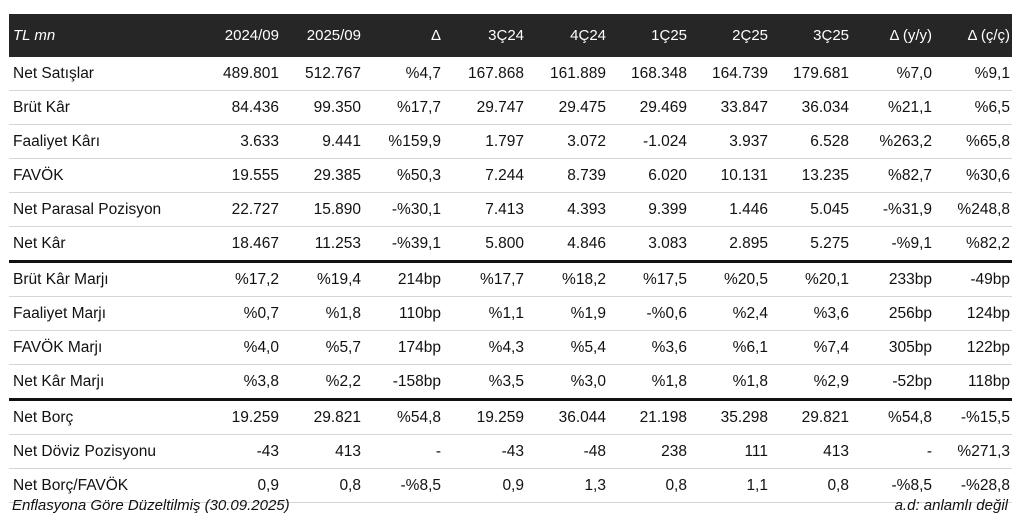 This screenshot has width=1024, height=527. Describe the element at coordinates (341, 141) in the screenshot. I see `table-cell: 9.441` at that location.